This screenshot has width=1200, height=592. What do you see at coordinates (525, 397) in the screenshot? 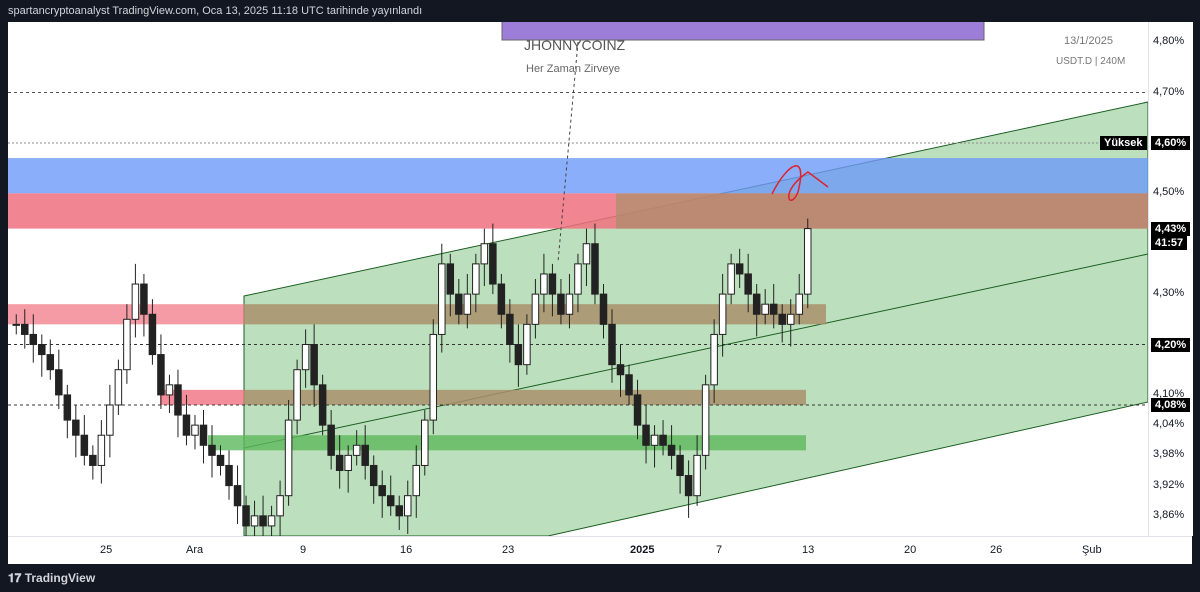
I see `brown-zone-low` at bounding box center [525, 397].